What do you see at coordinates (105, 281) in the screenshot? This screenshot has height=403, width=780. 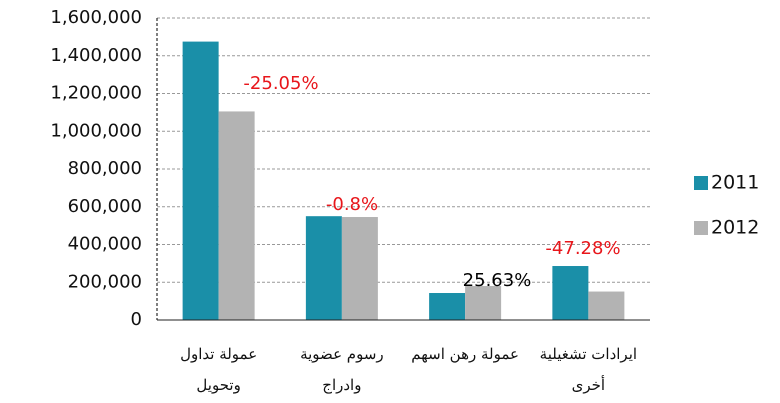 I see `y-tick-label: 200,000` at bounding box center [105, 281].